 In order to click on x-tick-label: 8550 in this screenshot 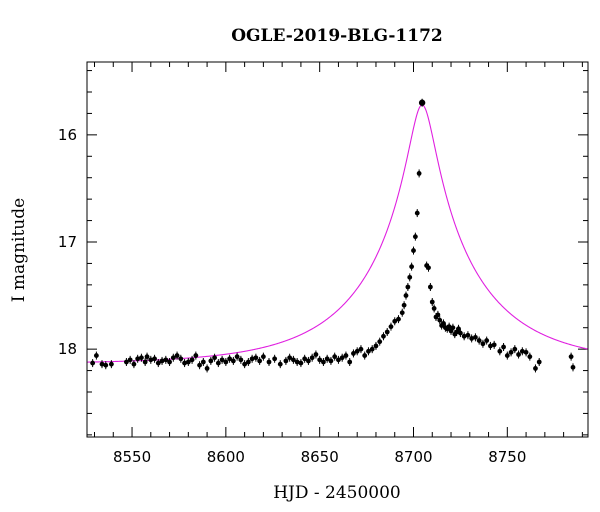, I will do `click(132, 457)`.